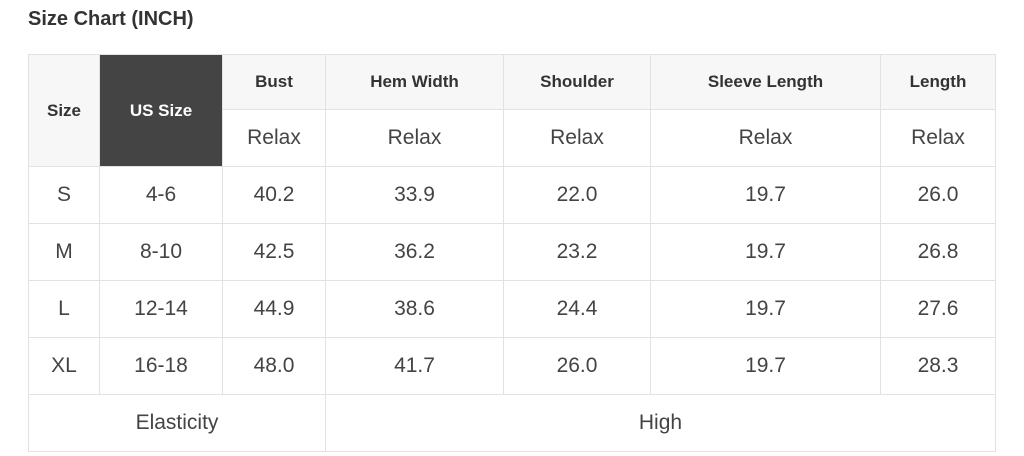 This screenshot has width=1024, height=456. I want to click on fit-row: Relax Relax Relax Relax Relax, so click(512, 138).